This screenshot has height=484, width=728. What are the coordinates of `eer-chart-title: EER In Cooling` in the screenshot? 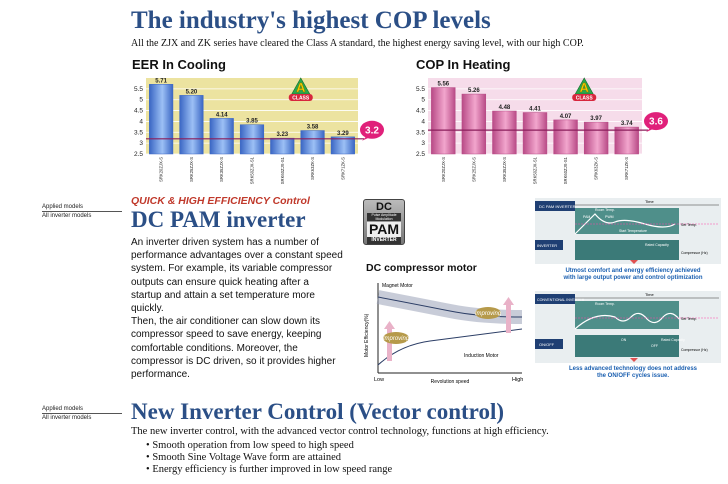 It's located at (179, 64).